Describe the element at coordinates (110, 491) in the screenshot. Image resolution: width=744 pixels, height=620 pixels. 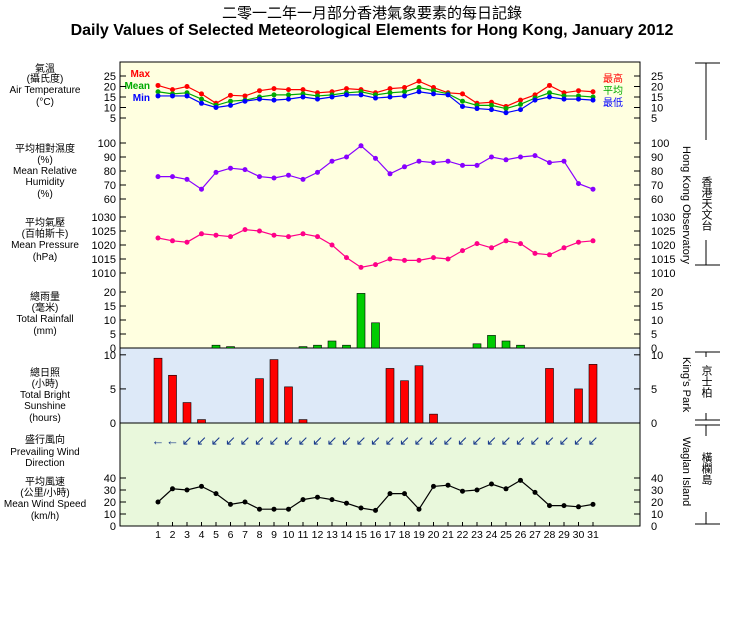
I see `wind_speed-tick-label-left: 30` at that location.